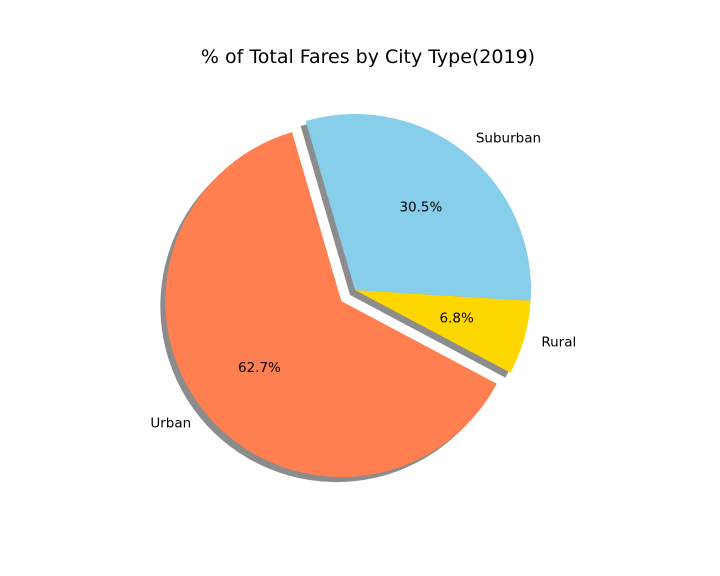  Describe the element at coordinates (443, 331) in the screenshot. I see `slice-rural` at that location.